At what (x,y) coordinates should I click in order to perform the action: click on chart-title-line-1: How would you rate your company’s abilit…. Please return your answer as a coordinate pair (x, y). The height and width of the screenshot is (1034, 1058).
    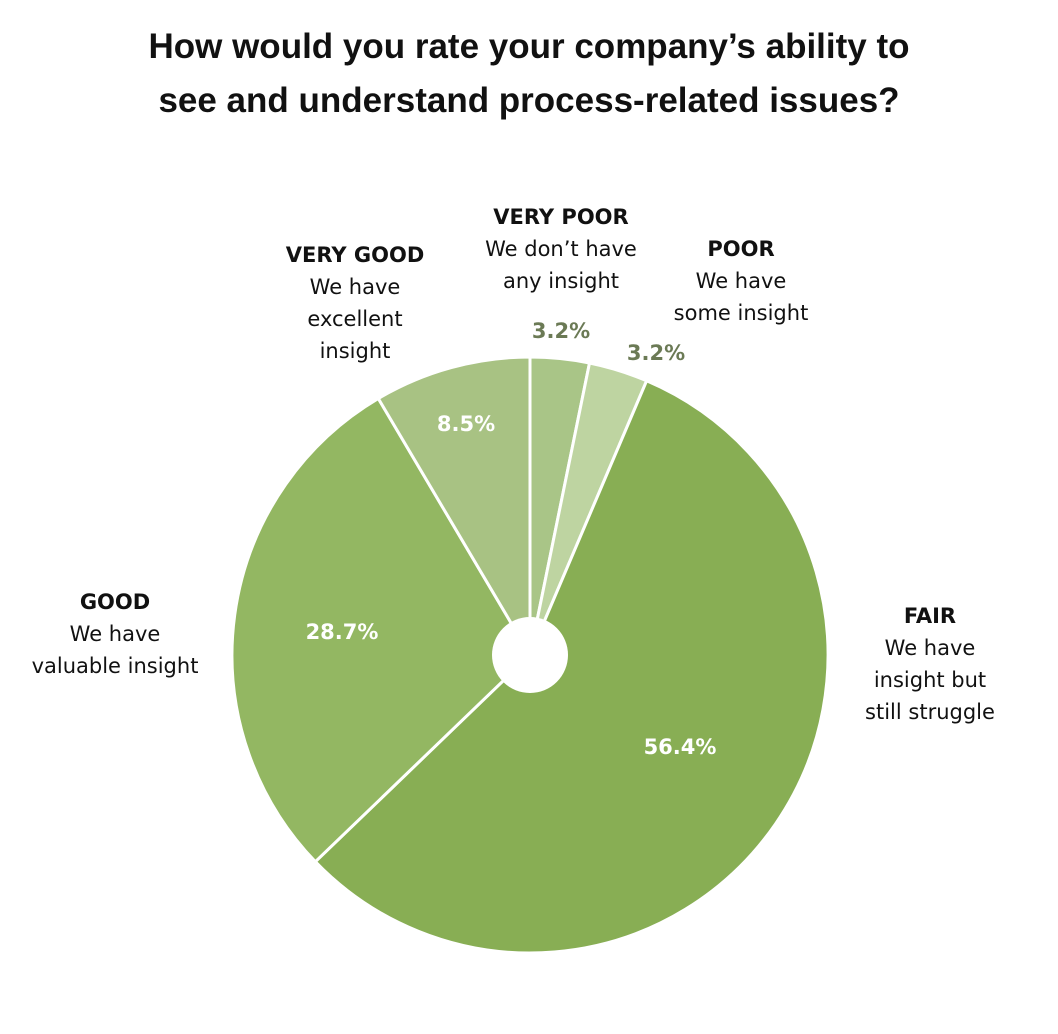
    Looking at the image, I should click on (528, 46).